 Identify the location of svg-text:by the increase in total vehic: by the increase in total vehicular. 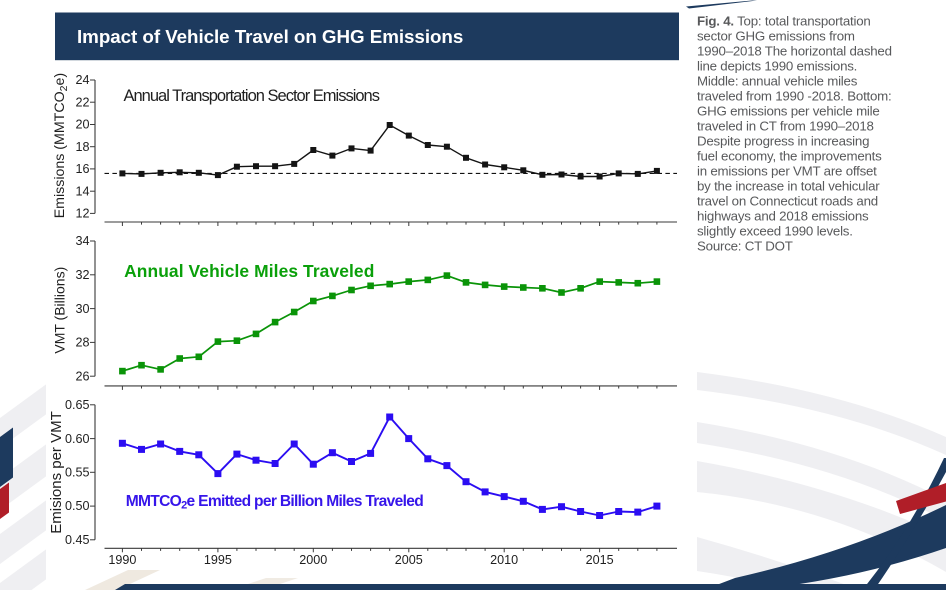
(788, 185).